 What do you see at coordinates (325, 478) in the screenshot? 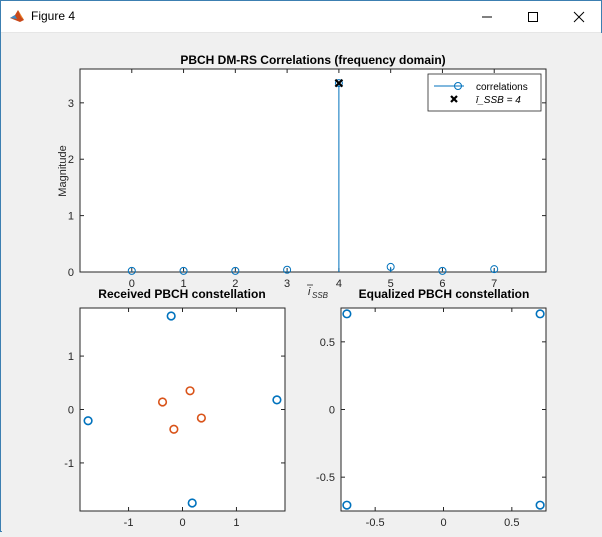
I see `y-tick-label: -0.5` at bounding box center [325, 478].